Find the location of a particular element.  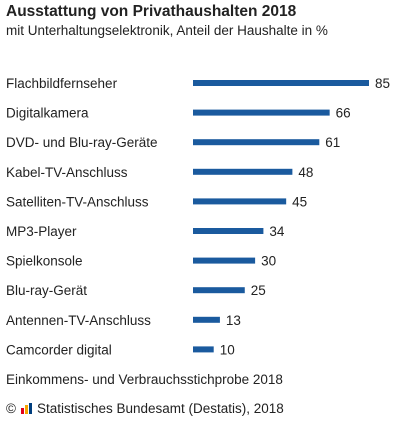

value-label: 61 is located at coordinates (332, 142).